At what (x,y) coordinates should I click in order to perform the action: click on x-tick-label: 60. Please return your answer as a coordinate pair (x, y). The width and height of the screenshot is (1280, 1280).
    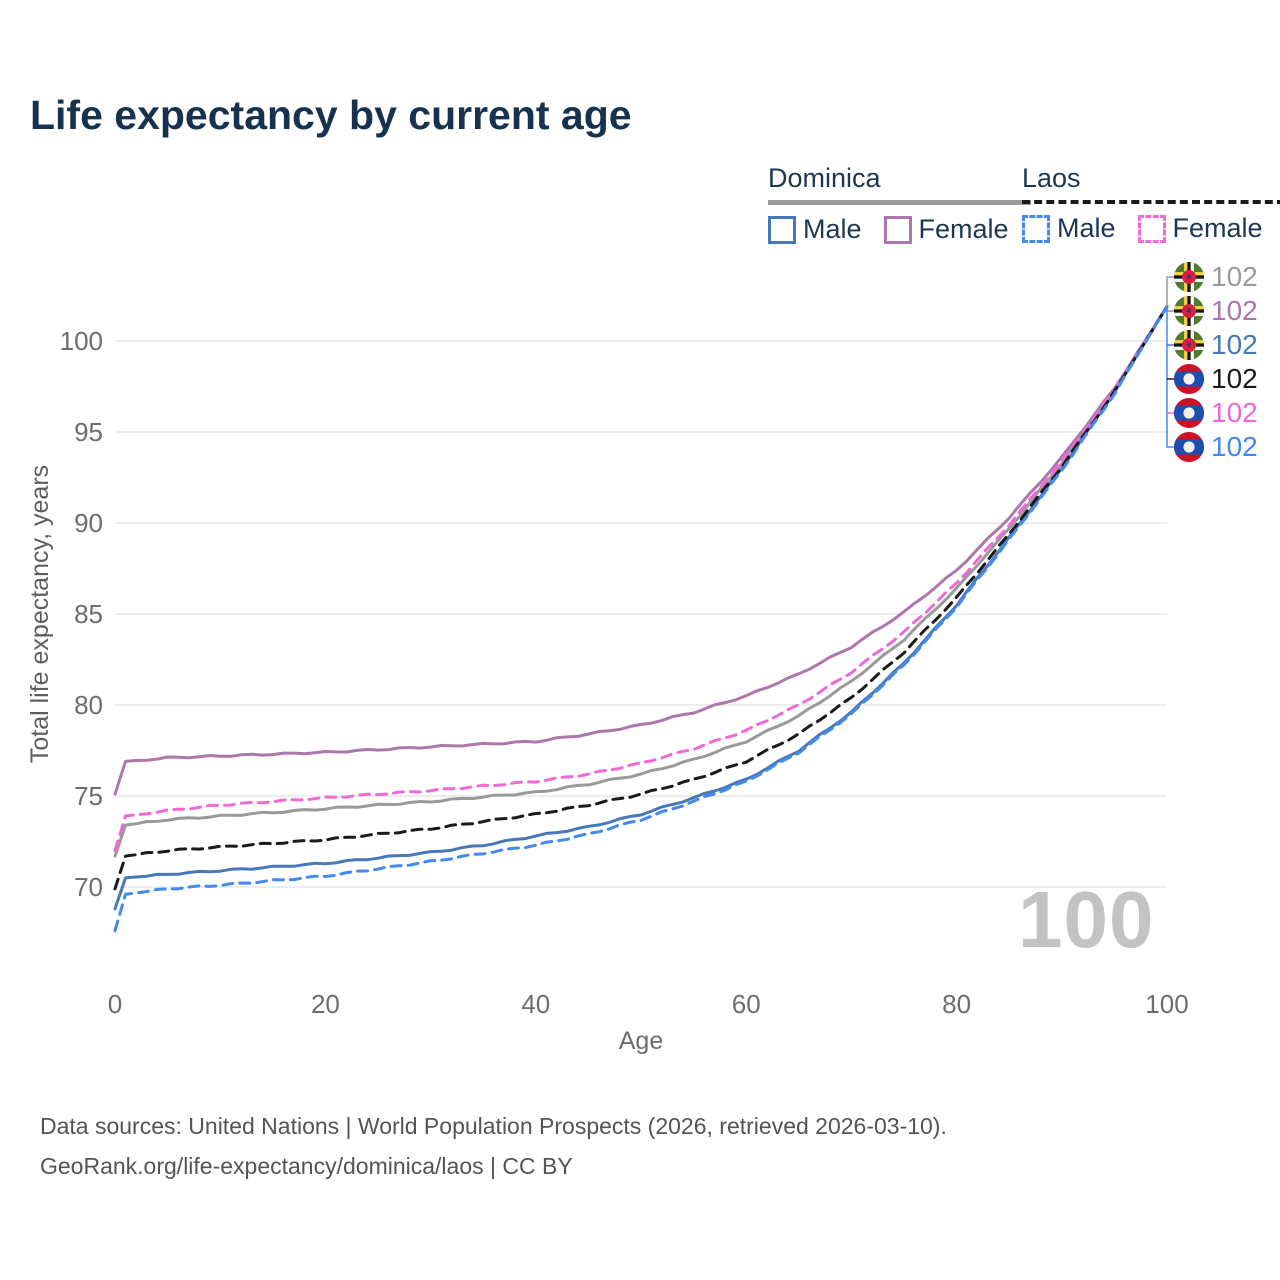
    Looking at the image, I should click on (746, 1004).